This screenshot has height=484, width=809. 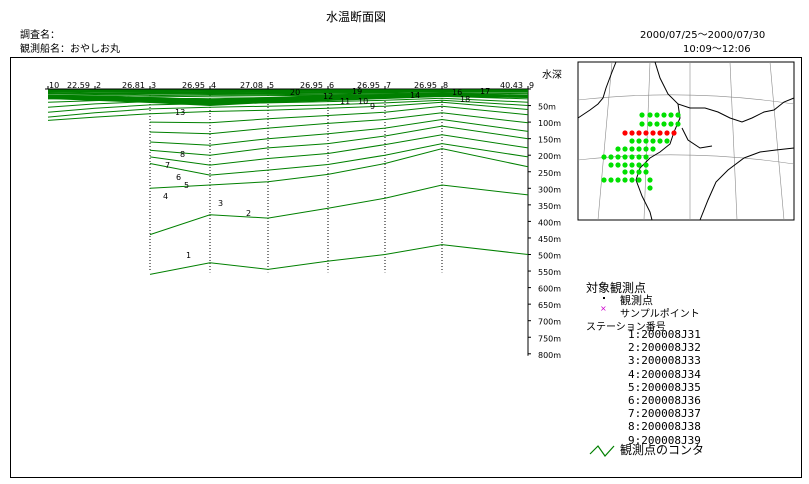 What do you see at coordinates (182, 154) in the screenshot?
I see `contour-label: 8` at bounding box center [182, 154].